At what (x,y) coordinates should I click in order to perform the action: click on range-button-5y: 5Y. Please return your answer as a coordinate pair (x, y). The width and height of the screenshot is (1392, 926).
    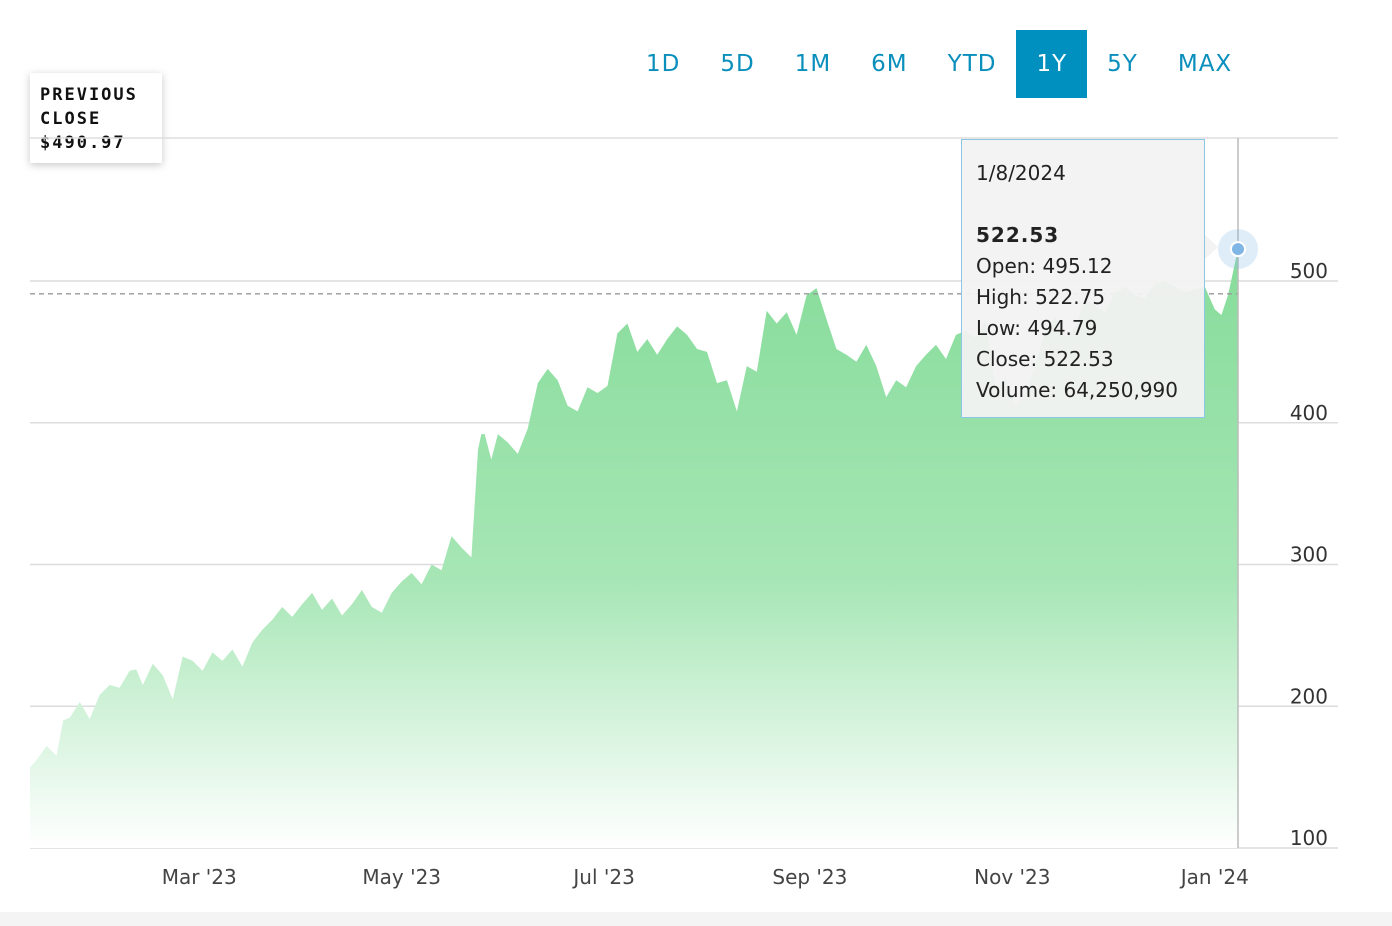
    Looking at the image, I should click on (1122, 64).